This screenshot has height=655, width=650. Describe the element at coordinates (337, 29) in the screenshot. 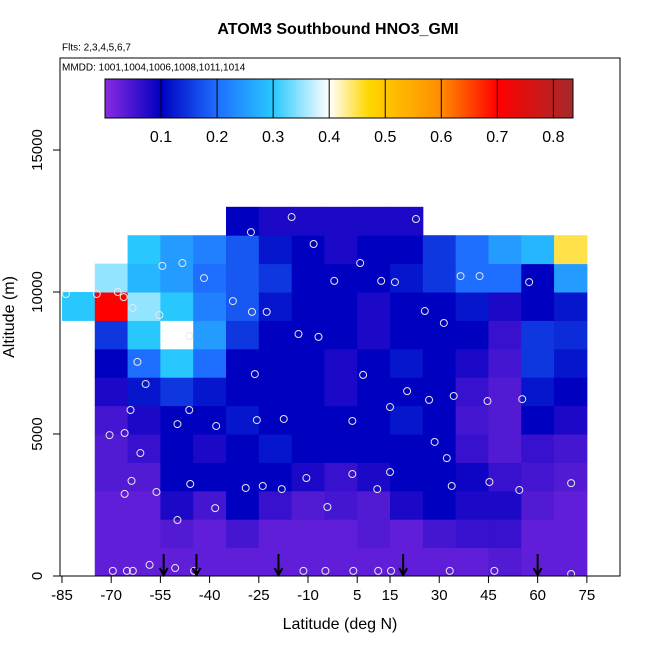

I see `chart-title: ATOM3 Southbound HNO3_GMI` at that location.